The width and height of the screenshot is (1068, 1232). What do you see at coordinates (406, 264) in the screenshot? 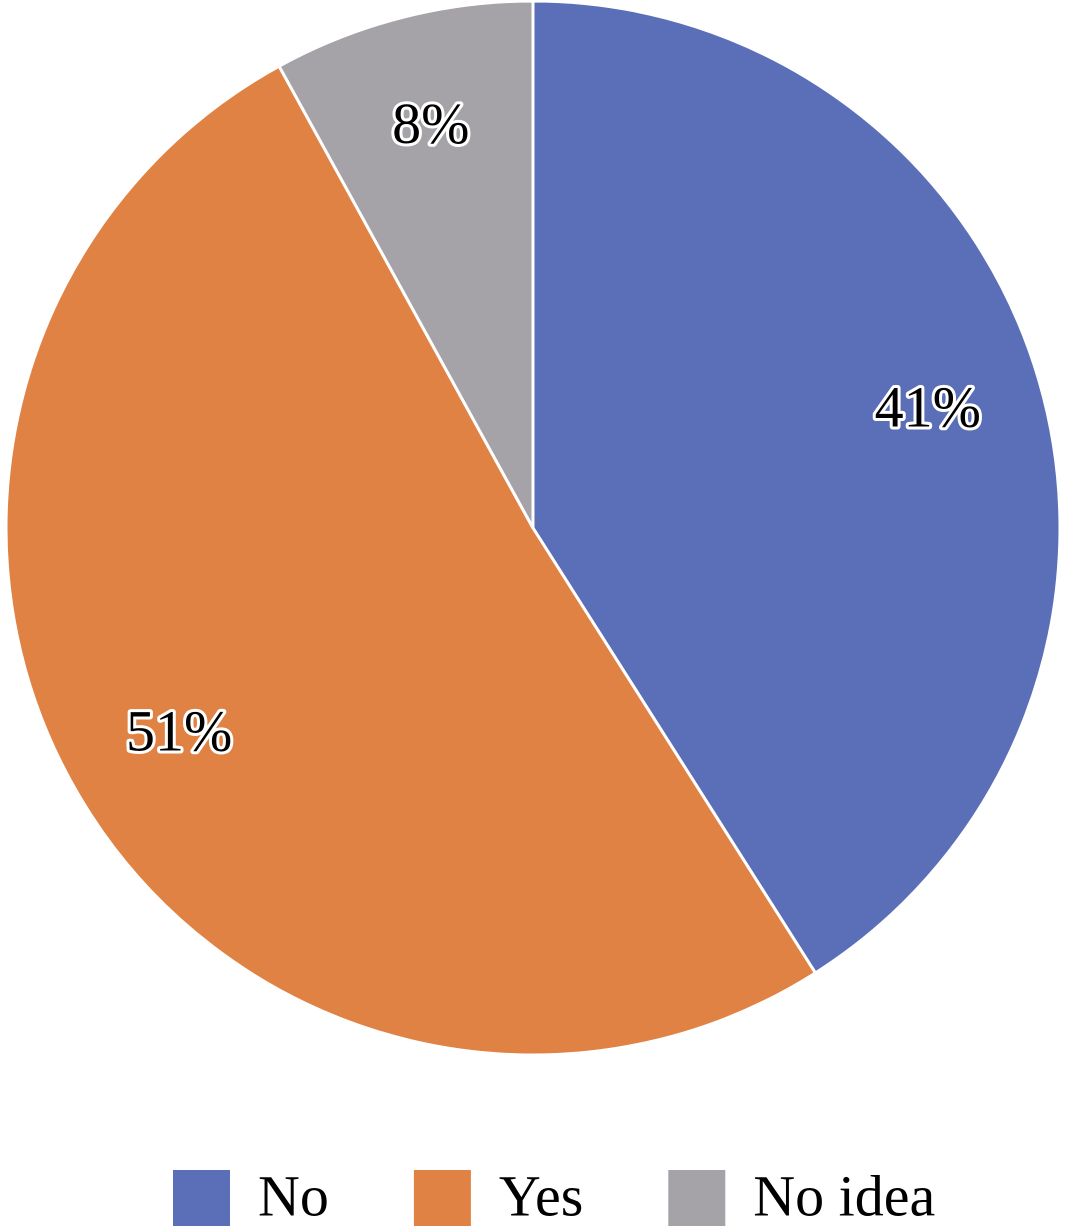
I see `pie-slice` at bounding box center [406, 264].